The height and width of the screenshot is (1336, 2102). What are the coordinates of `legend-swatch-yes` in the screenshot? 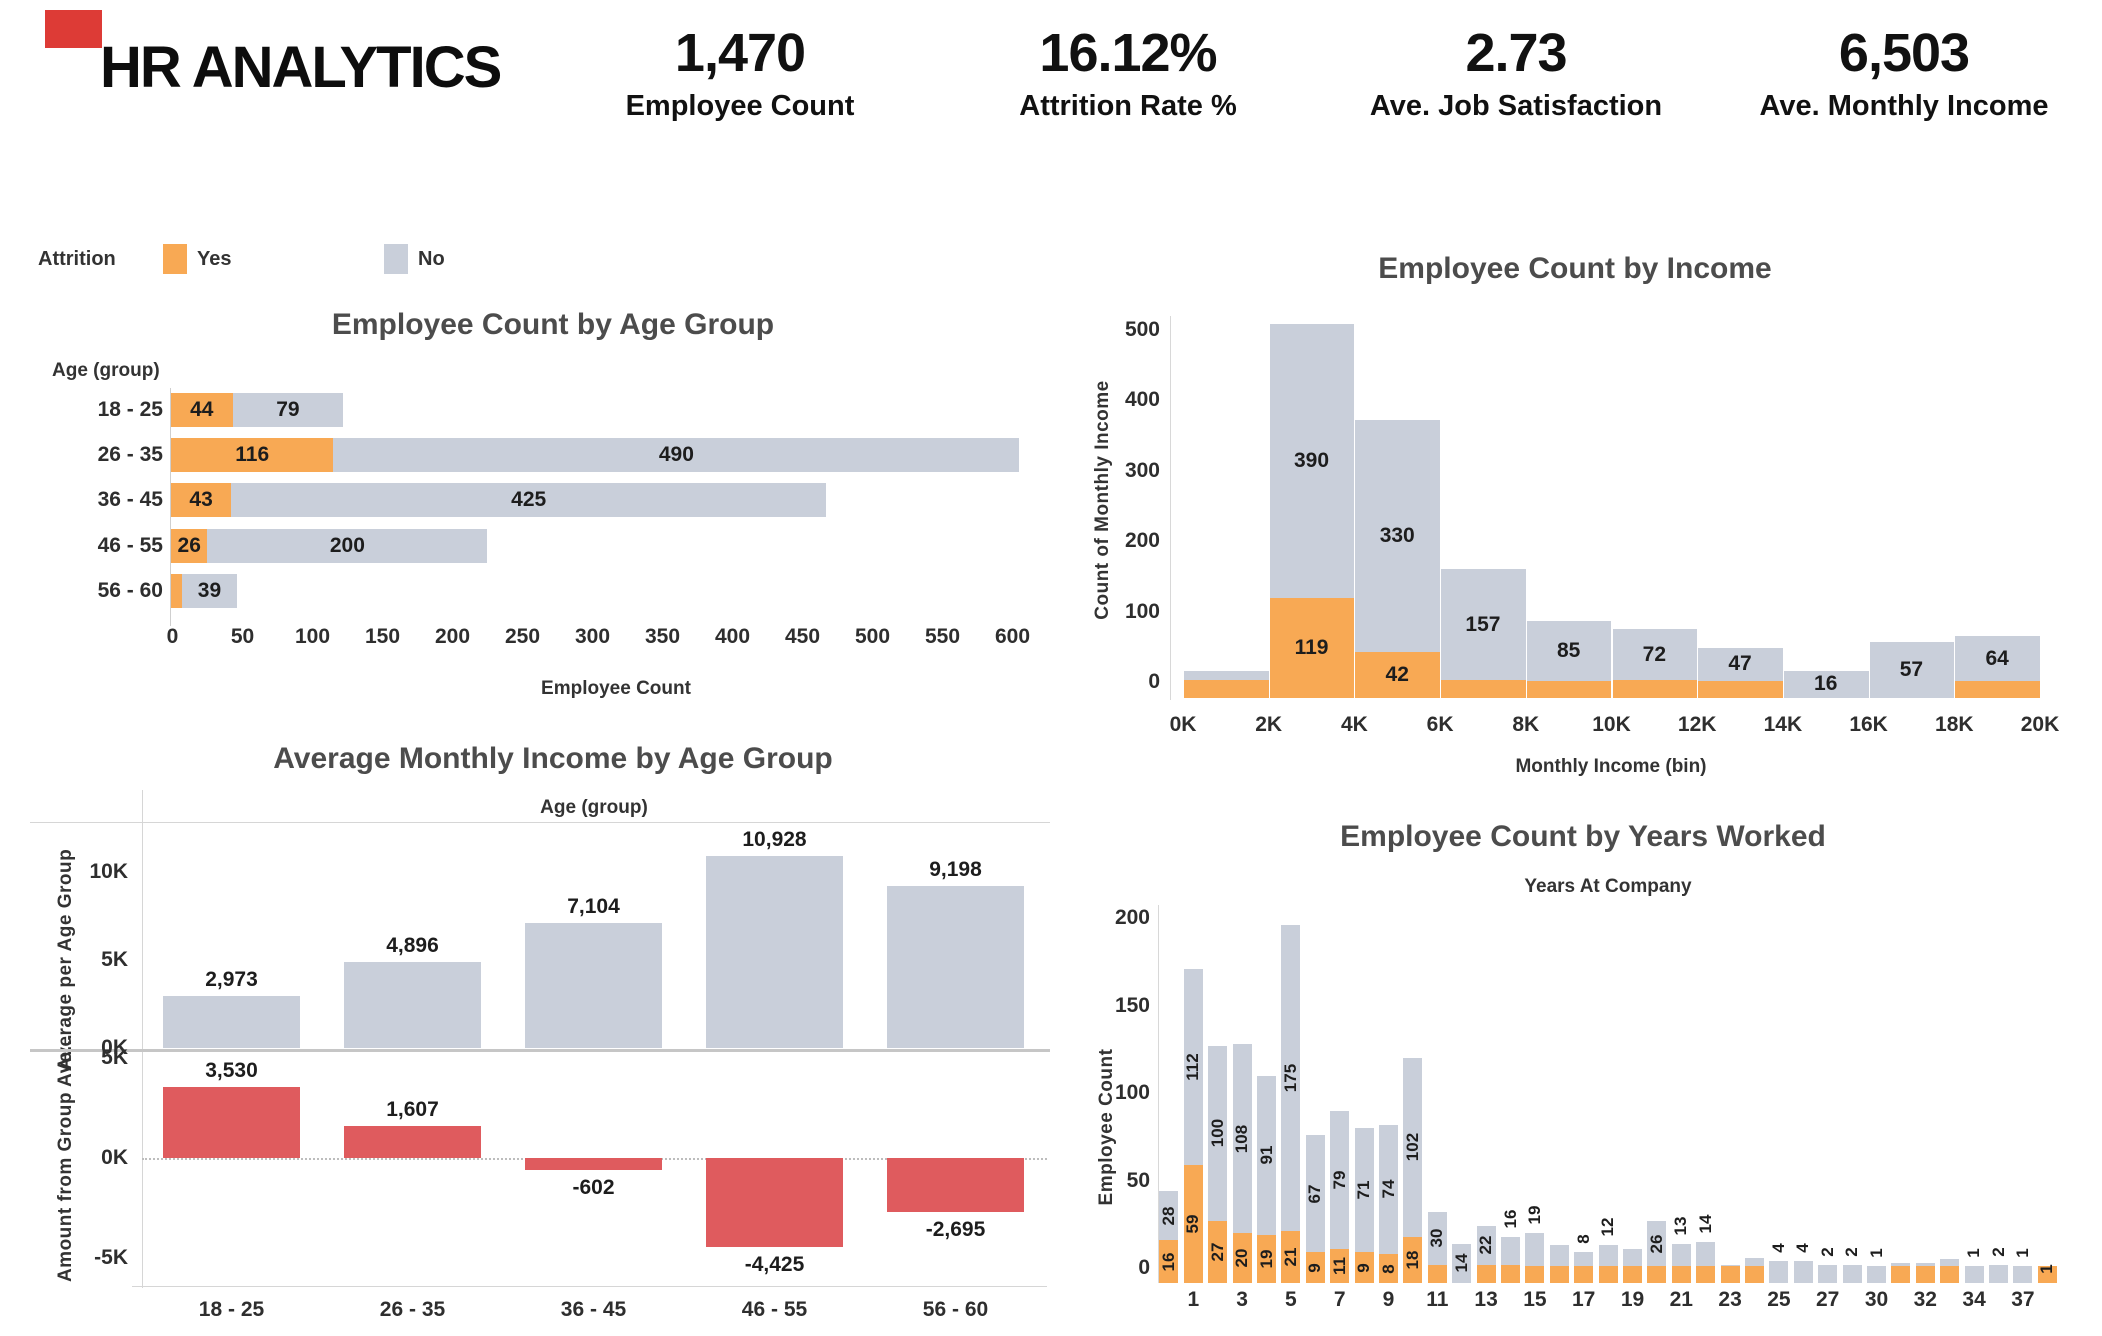 It's located at (175, 259).